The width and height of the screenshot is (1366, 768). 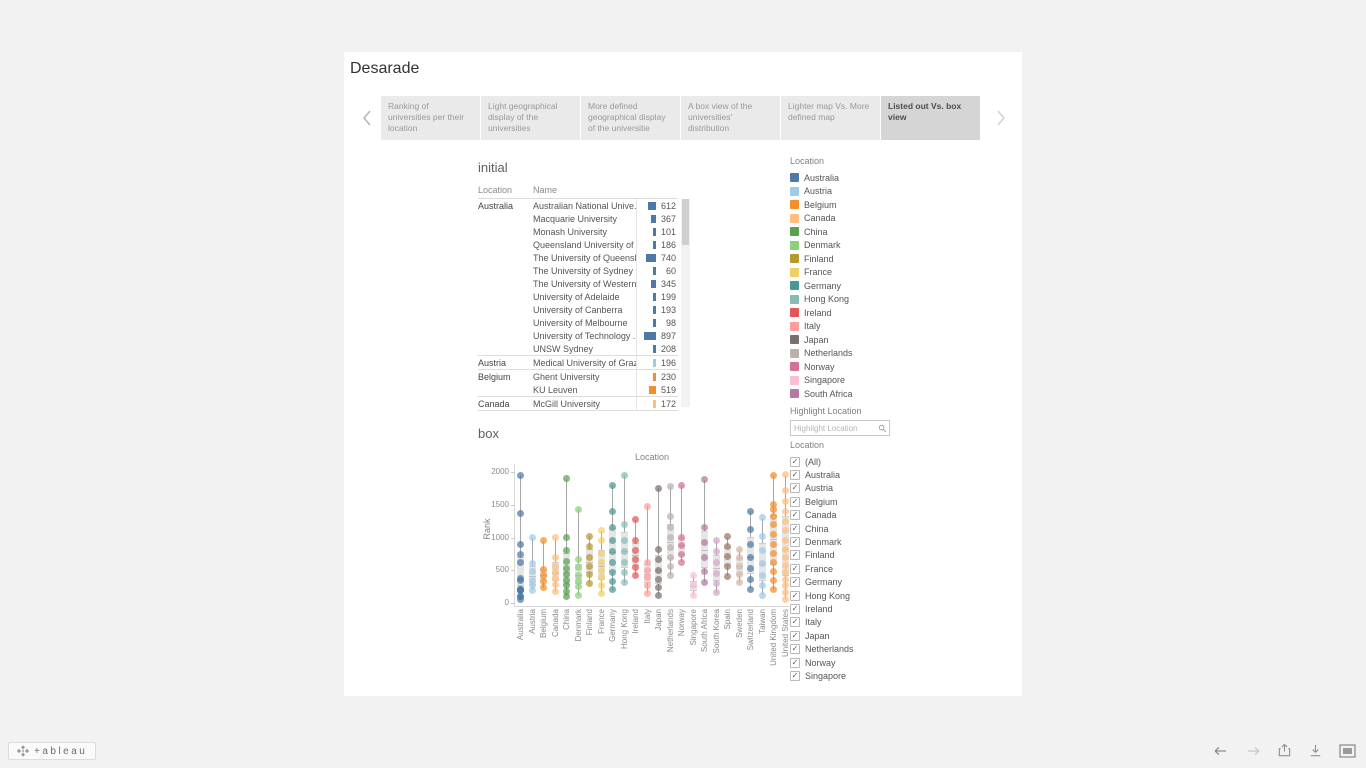 I want to click on table-scrollbar, so click(x=685, y=303).